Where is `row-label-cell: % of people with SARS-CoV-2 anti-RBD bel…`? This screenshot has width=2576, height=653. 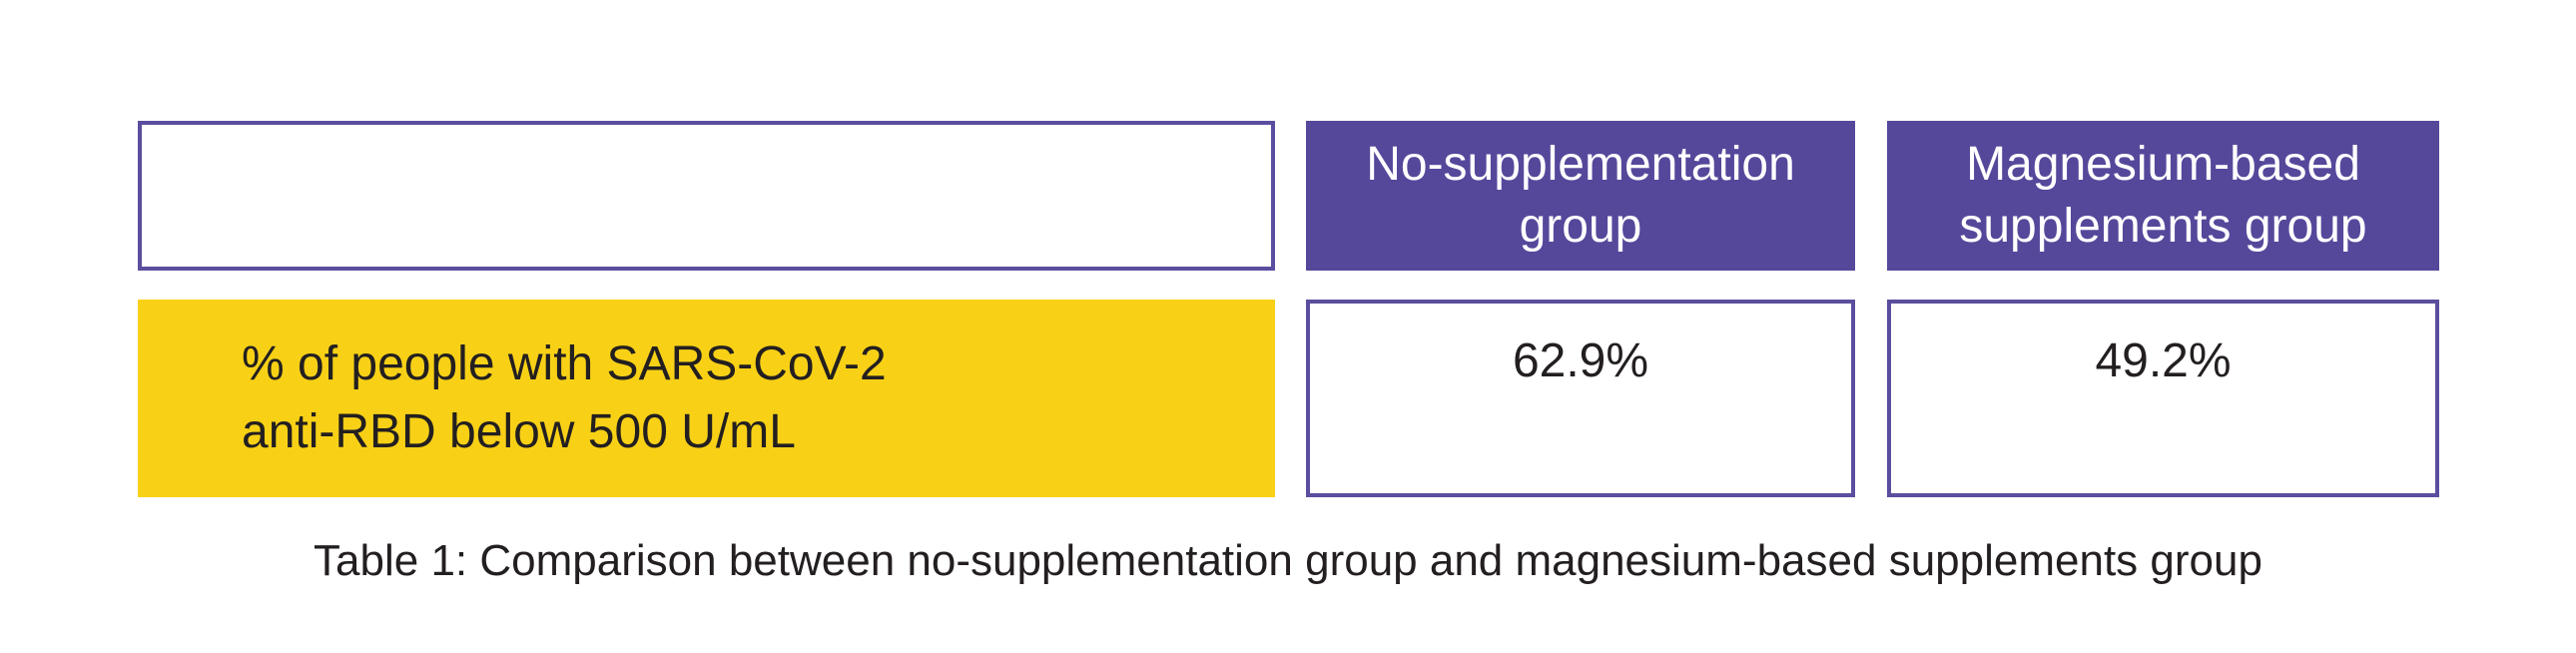
row-label-cell: % of people with SARS-CoV-2 anti-RBD bel… is located at coordinates (706, 398).